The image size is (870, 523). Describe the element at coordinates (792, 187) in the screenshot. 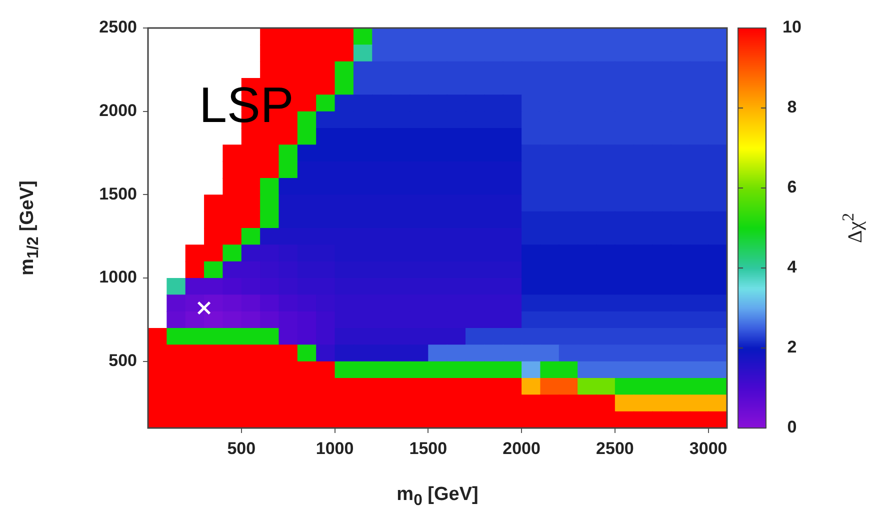

I see `color-bar-label: 6` at that location.